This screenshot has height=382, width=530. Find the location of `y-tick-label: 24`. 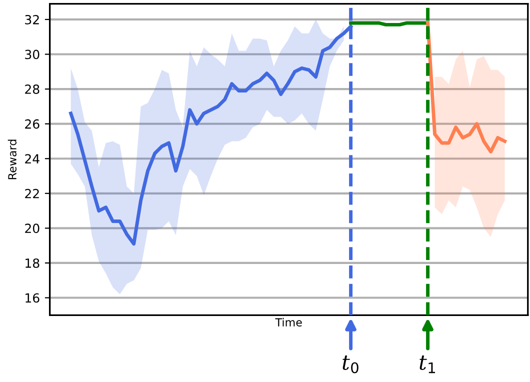

y-tick-label: 24 is located at coordinates (32, 159).